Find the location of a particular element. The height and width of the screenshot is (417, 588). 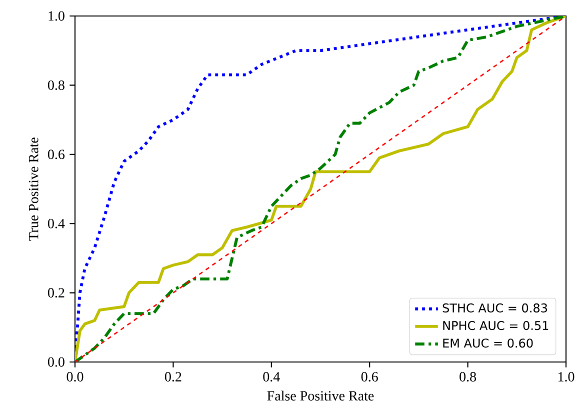

y-tick-label: 0.2 is located at coordinates (56, 293).